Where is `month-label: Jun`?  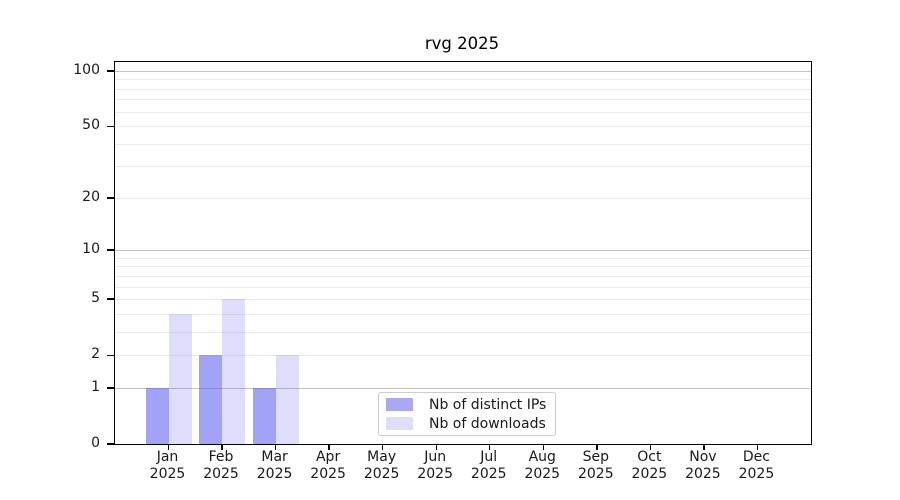 month-label: Jun is located at coordinates (435, 457).